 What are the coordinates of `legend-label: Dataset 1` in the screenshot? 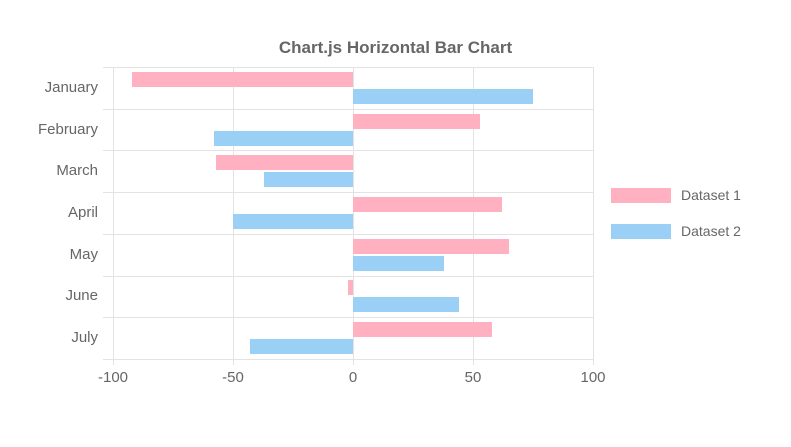 It's located at (711, 195).